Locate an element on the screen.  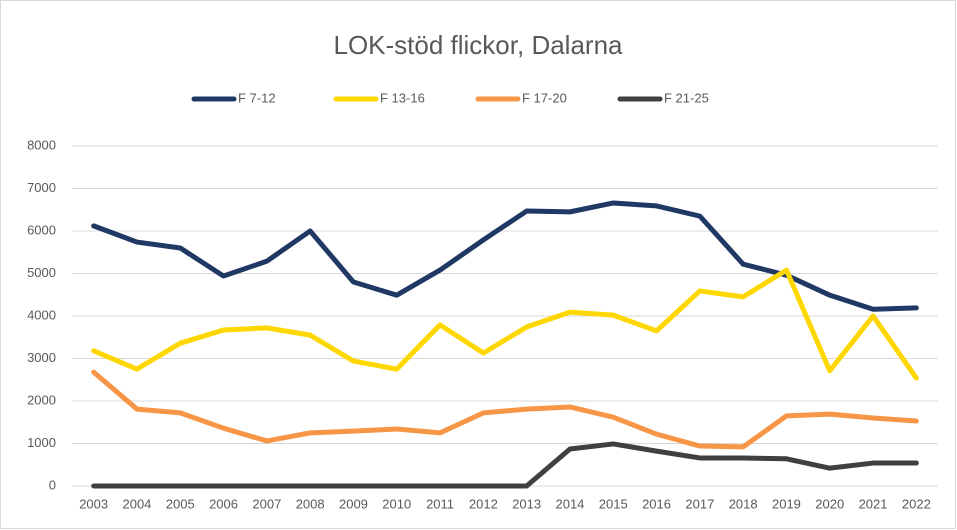
y-tick-label: 0 is located at coordinates (52, 484).